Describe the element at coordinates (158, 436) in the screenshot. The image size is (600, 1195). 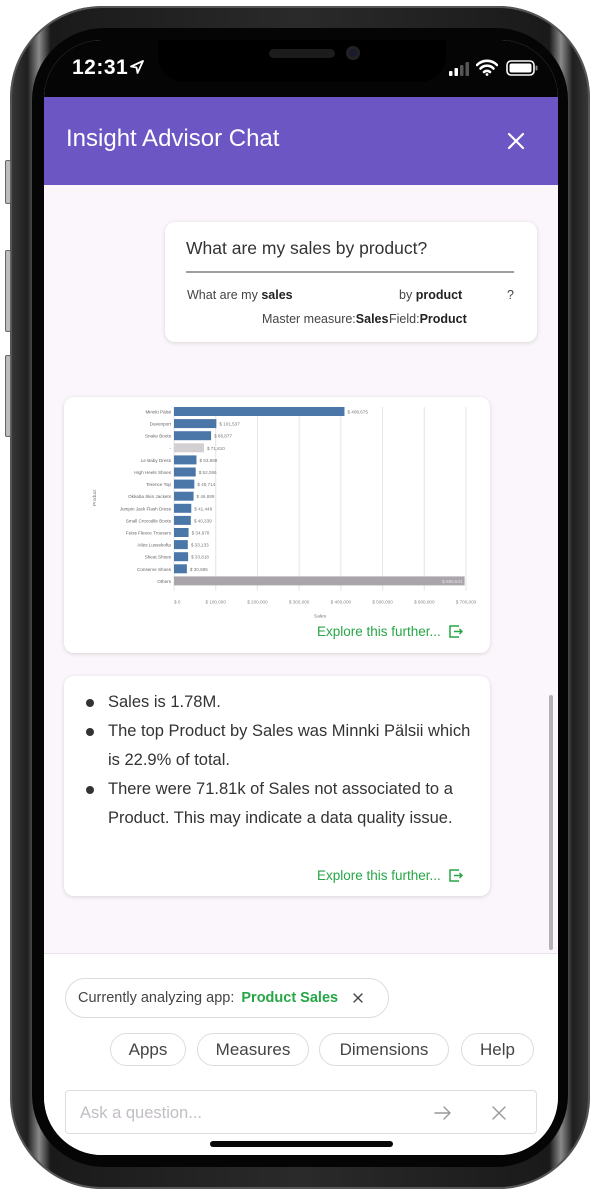
I see `svg-text: Snake Boots` at that location.